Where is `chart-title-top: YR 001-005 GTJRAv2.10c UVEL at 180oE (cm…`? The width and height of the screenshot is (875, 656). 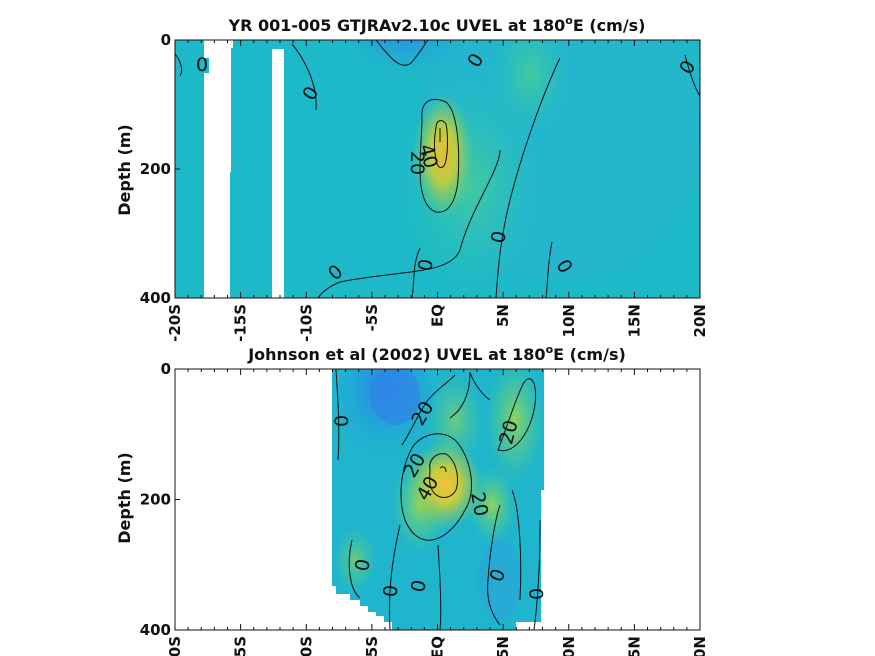 chart-title-top: YR 001-005 GTJRAv2.10c UVEL at 180oE (cm… is located at coordinates (437, 24).